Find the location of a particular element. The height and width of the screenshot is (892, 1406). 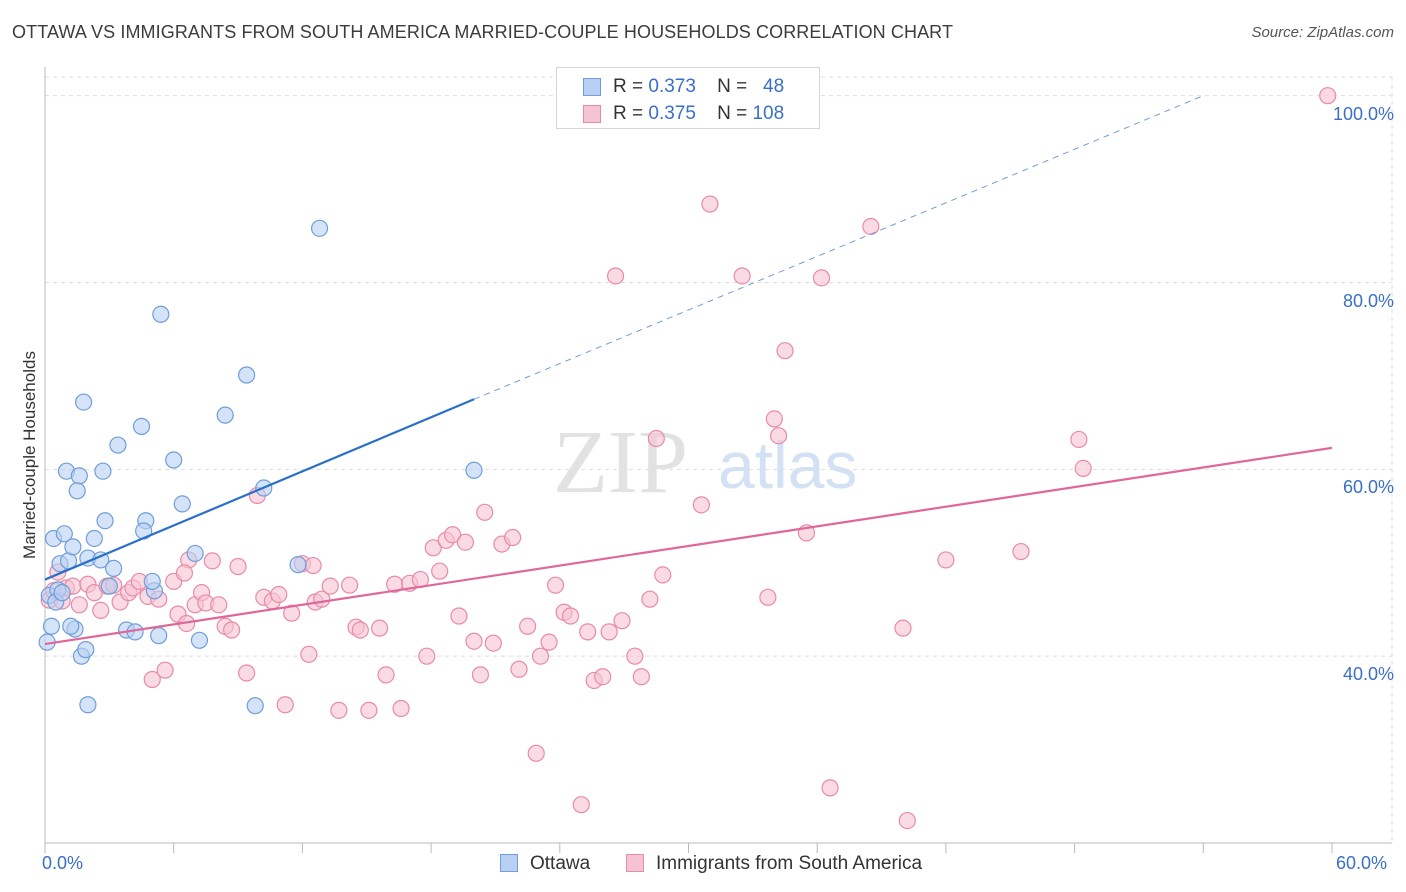

south-america-swatch is located at coordinates (635, 863).